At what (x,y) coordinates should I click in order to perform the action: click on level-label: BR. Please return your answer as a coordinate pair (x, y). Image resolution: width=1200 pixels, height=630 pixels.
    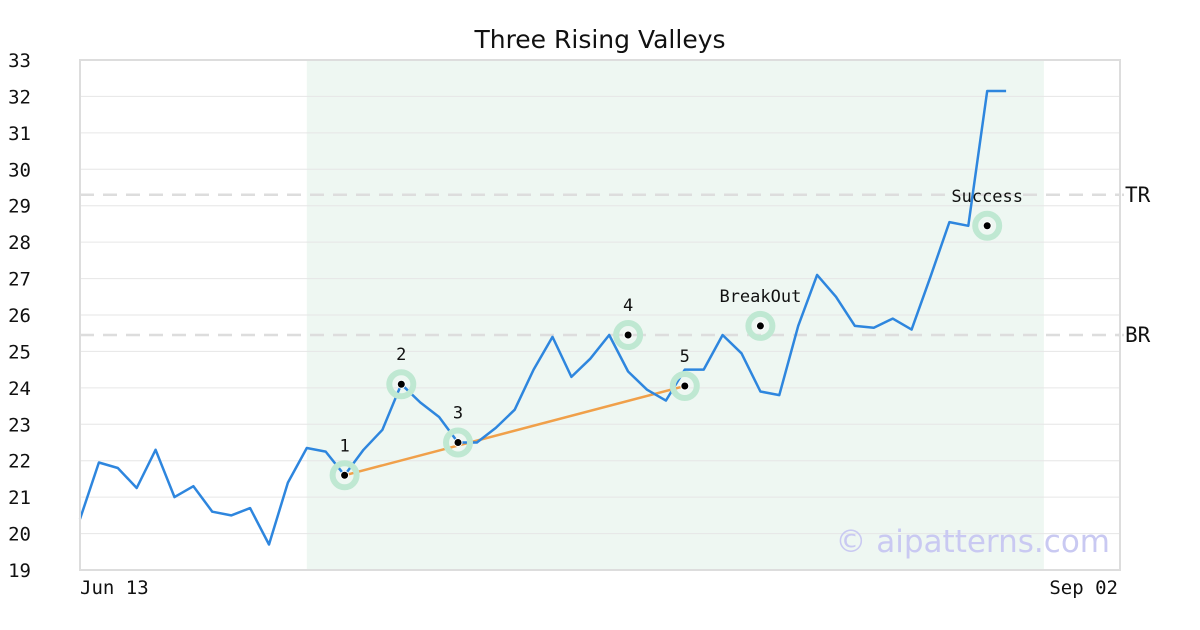
    Looking at the image, I should click on (1138, 335).